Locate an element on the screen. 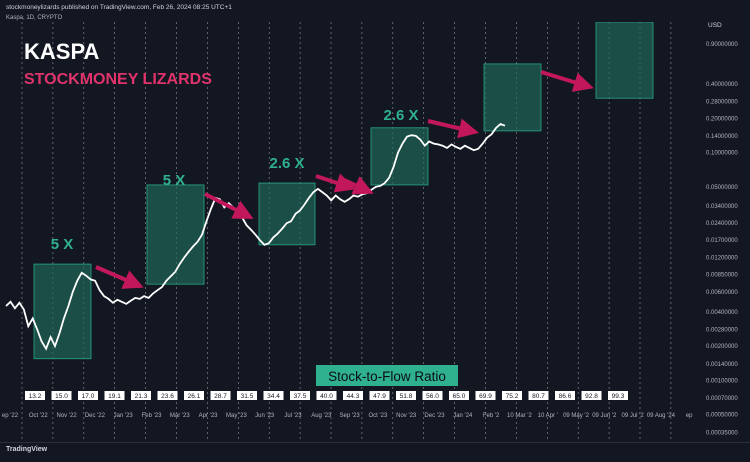 This screenshot has width=750, height=462. s2f-value: 47.9 is located at coordinates (379, 396).